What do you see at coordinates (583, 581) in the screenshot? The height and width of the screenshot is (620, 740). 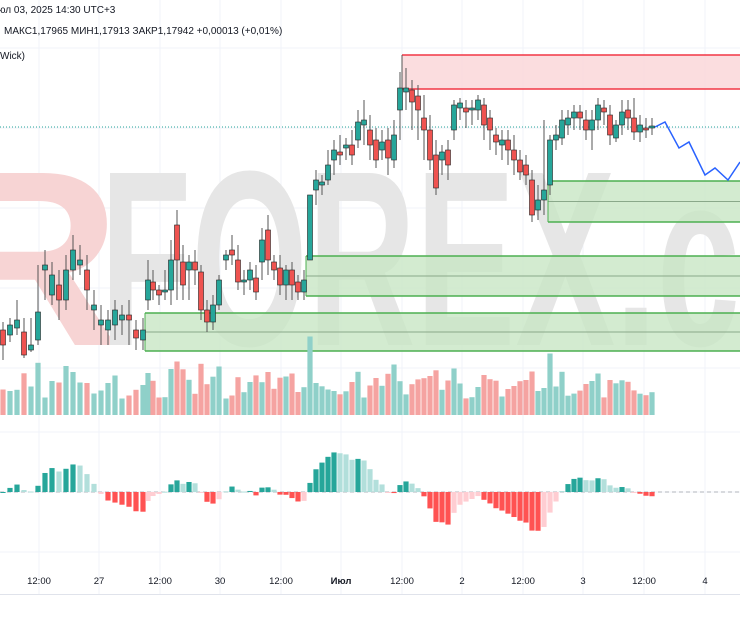 I see `time-axis-label: 3` at bounding box center [583, 581].